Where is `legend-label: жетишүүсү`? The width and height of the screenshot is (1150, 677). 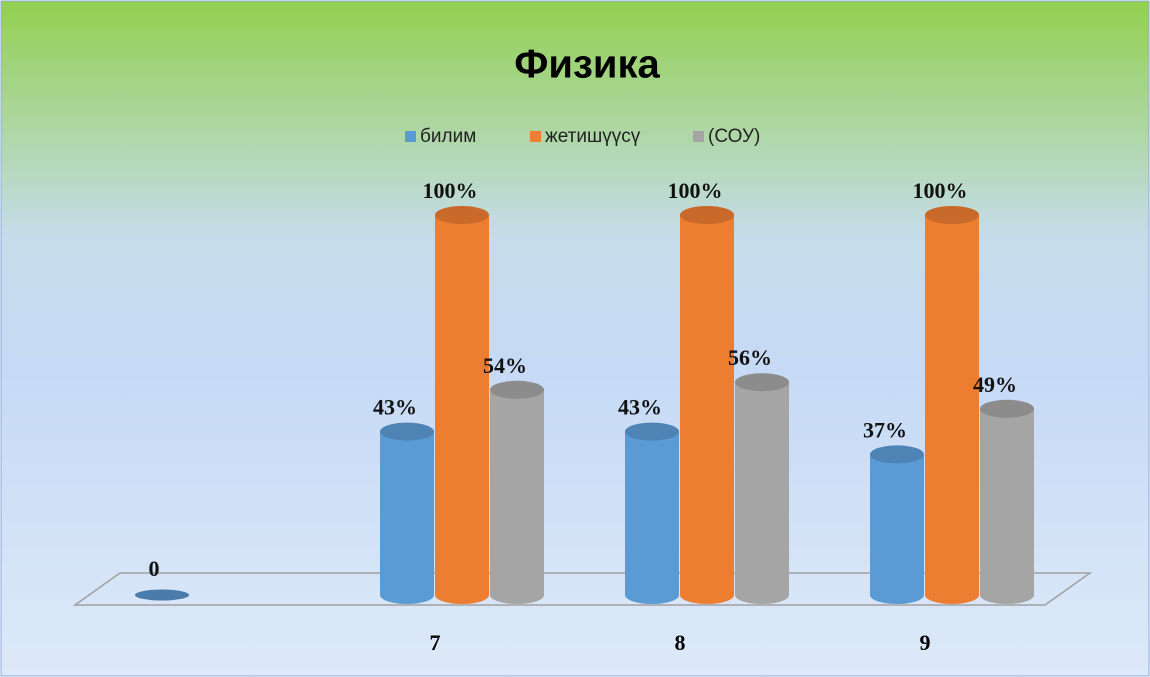
legend-label: жетишүүсү is located at coordinates (593, 136).